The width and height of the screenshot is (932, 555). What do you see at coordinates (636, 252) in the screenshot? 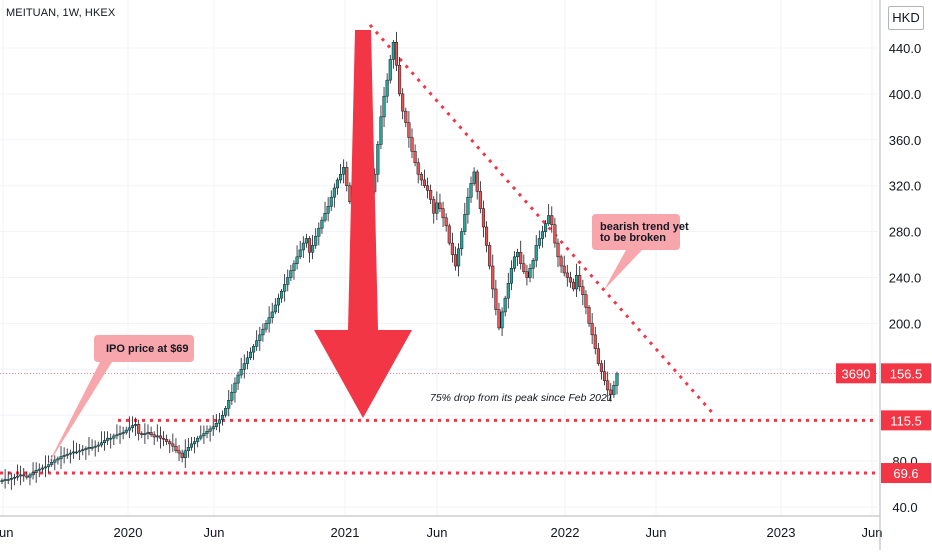
I see `bearish-bubble` at bounding box center [636, 252].